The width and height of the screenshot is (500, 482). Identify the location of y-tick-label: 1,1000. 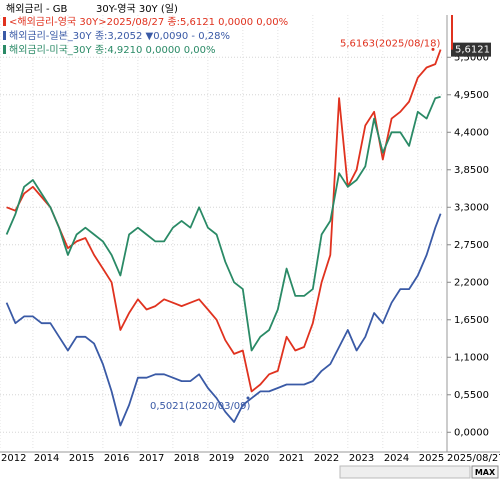
(471, 357).